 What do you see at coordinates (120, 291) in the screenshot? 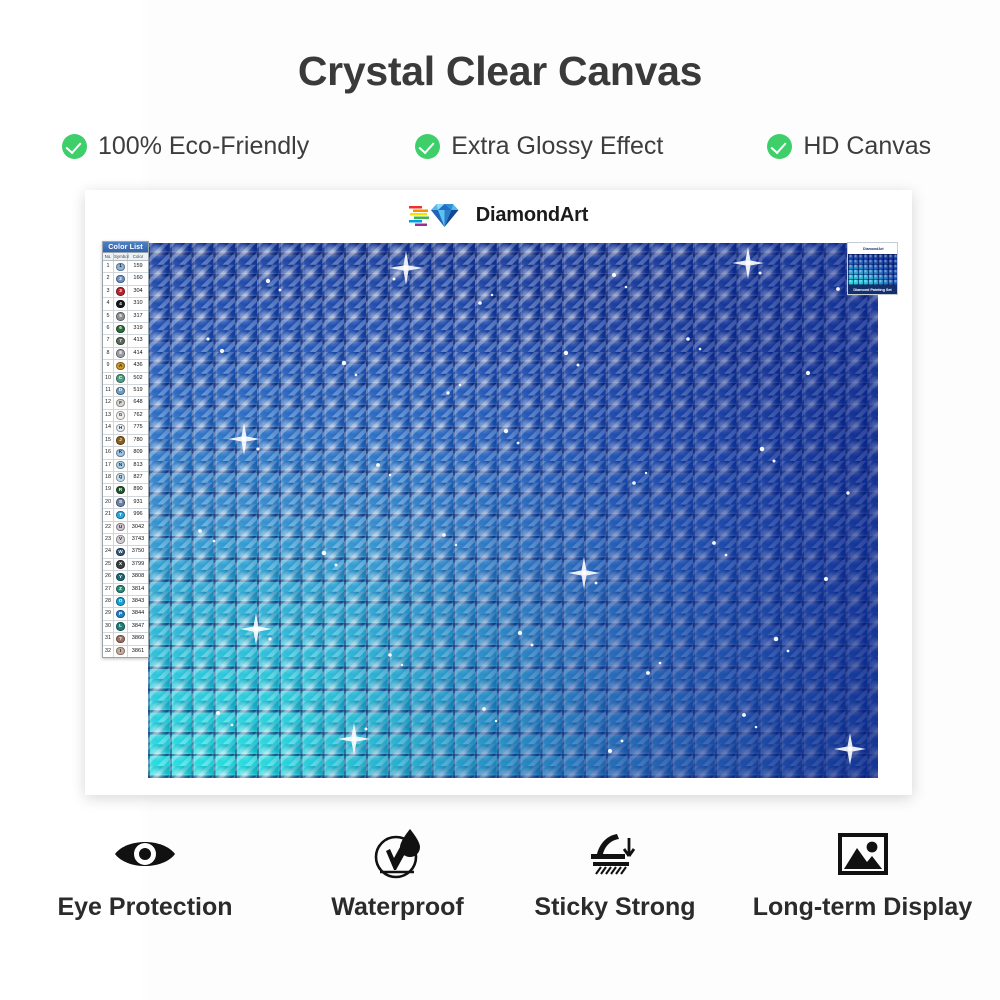
I see `color-swatch: 3` at bounding box center [120, 291].